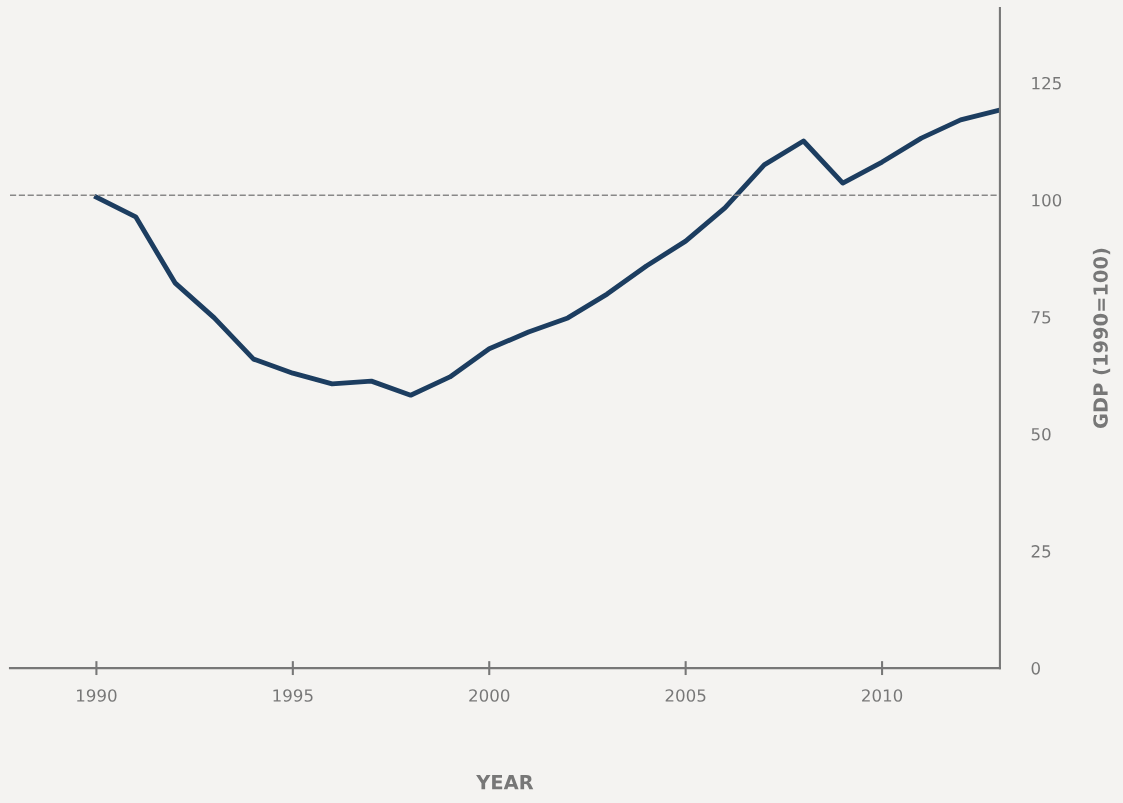  Describe the element at coordinates (882, 695) in the screenshot. I see `x-tick-label: 2010` at that location.